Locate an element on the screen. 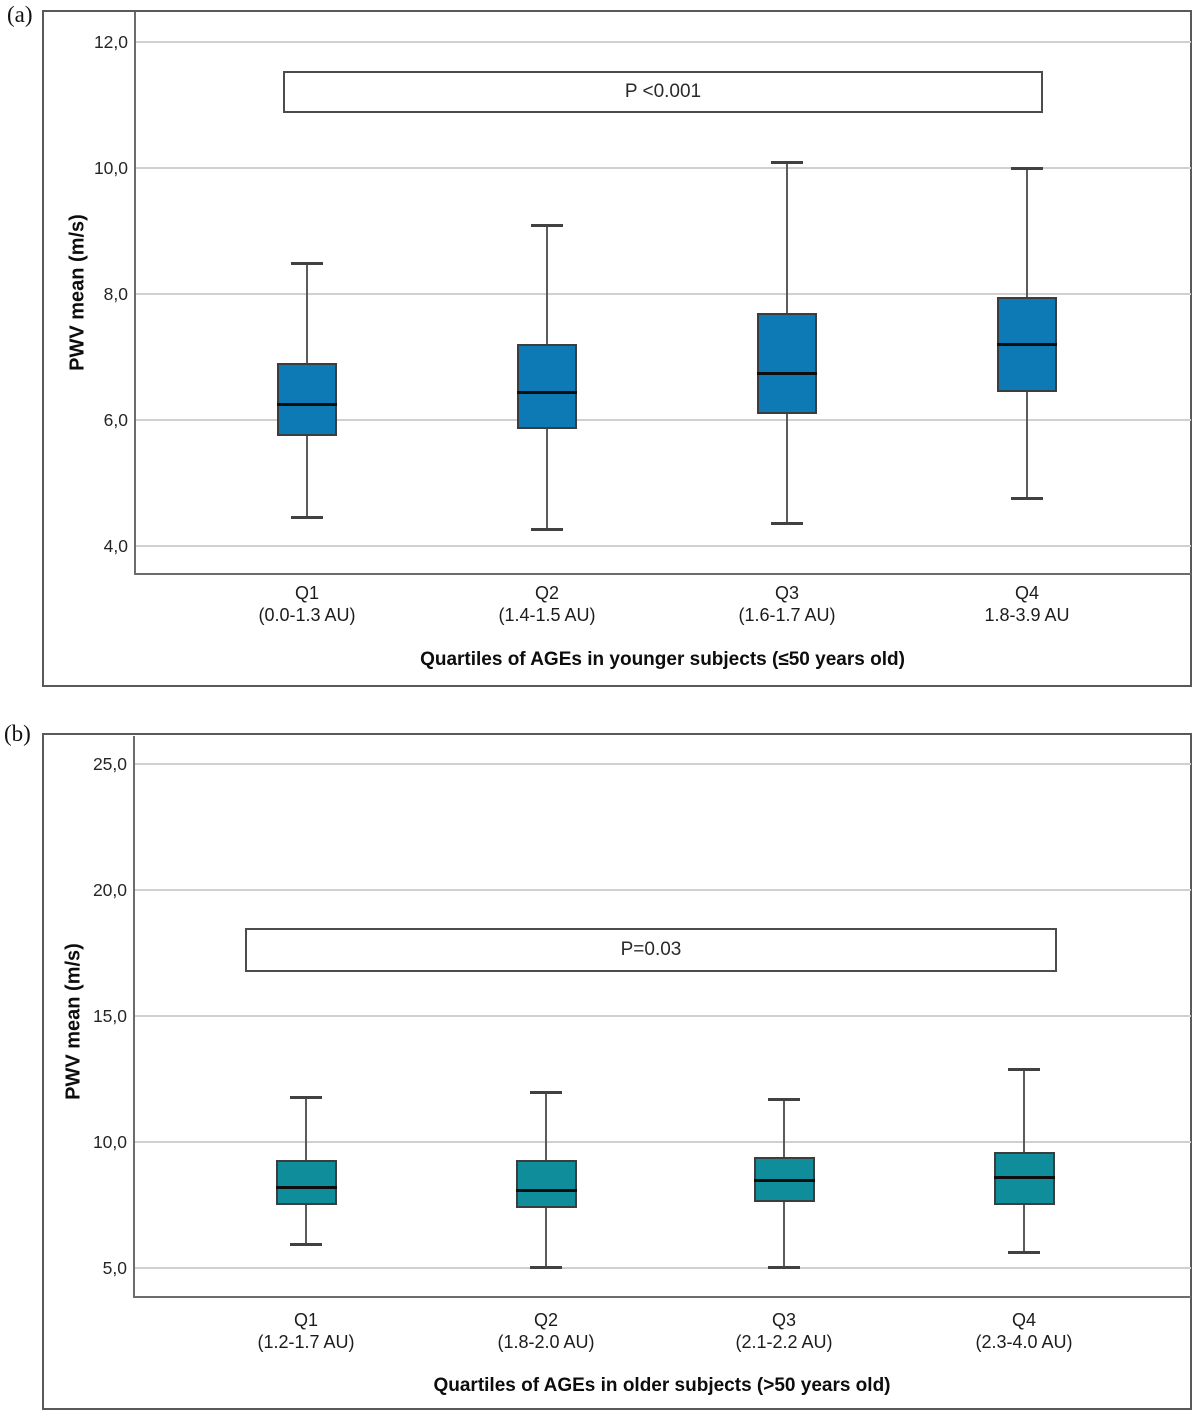 The height and width of the screenshot is (1414, 1200). gridline-5,0 is located at coordinates (663, 1268).